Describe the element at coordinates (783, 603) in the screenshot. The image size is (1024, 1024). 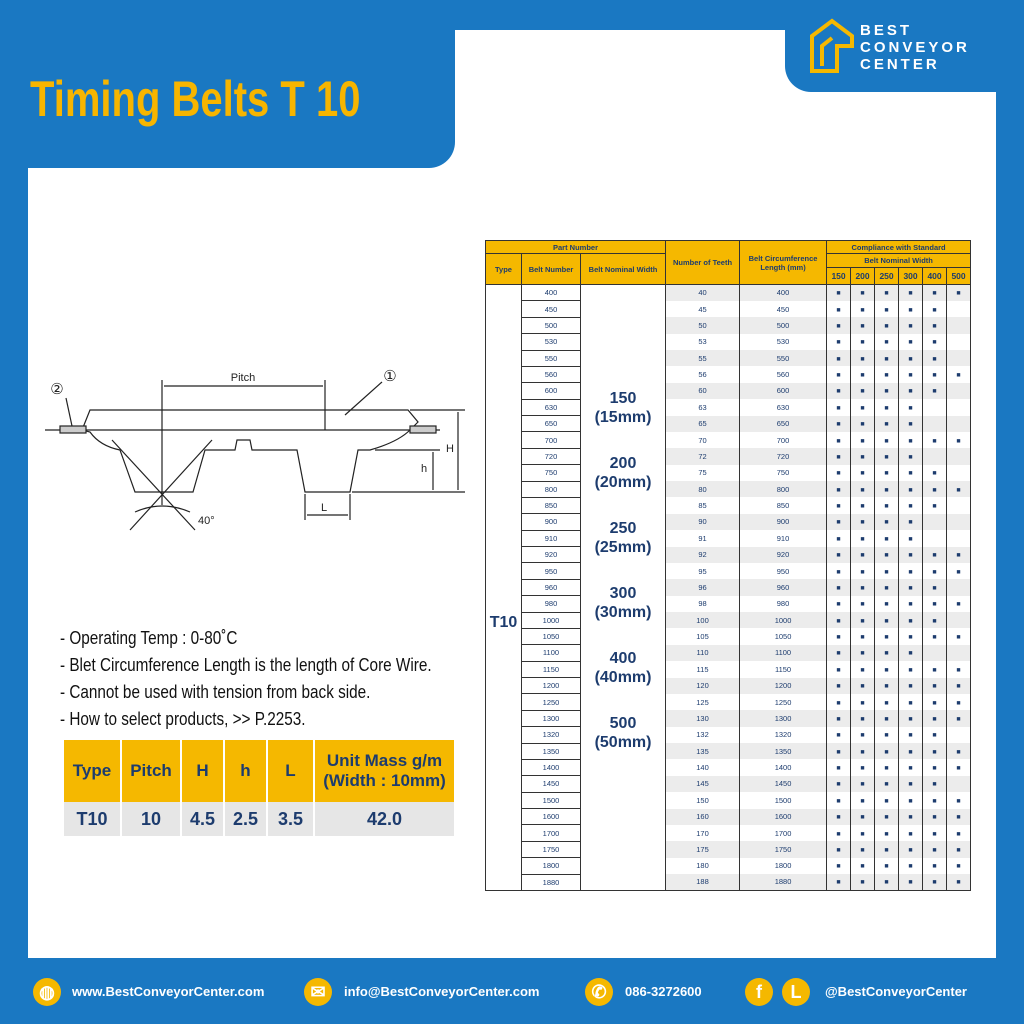
I see `length: 980` at that location.